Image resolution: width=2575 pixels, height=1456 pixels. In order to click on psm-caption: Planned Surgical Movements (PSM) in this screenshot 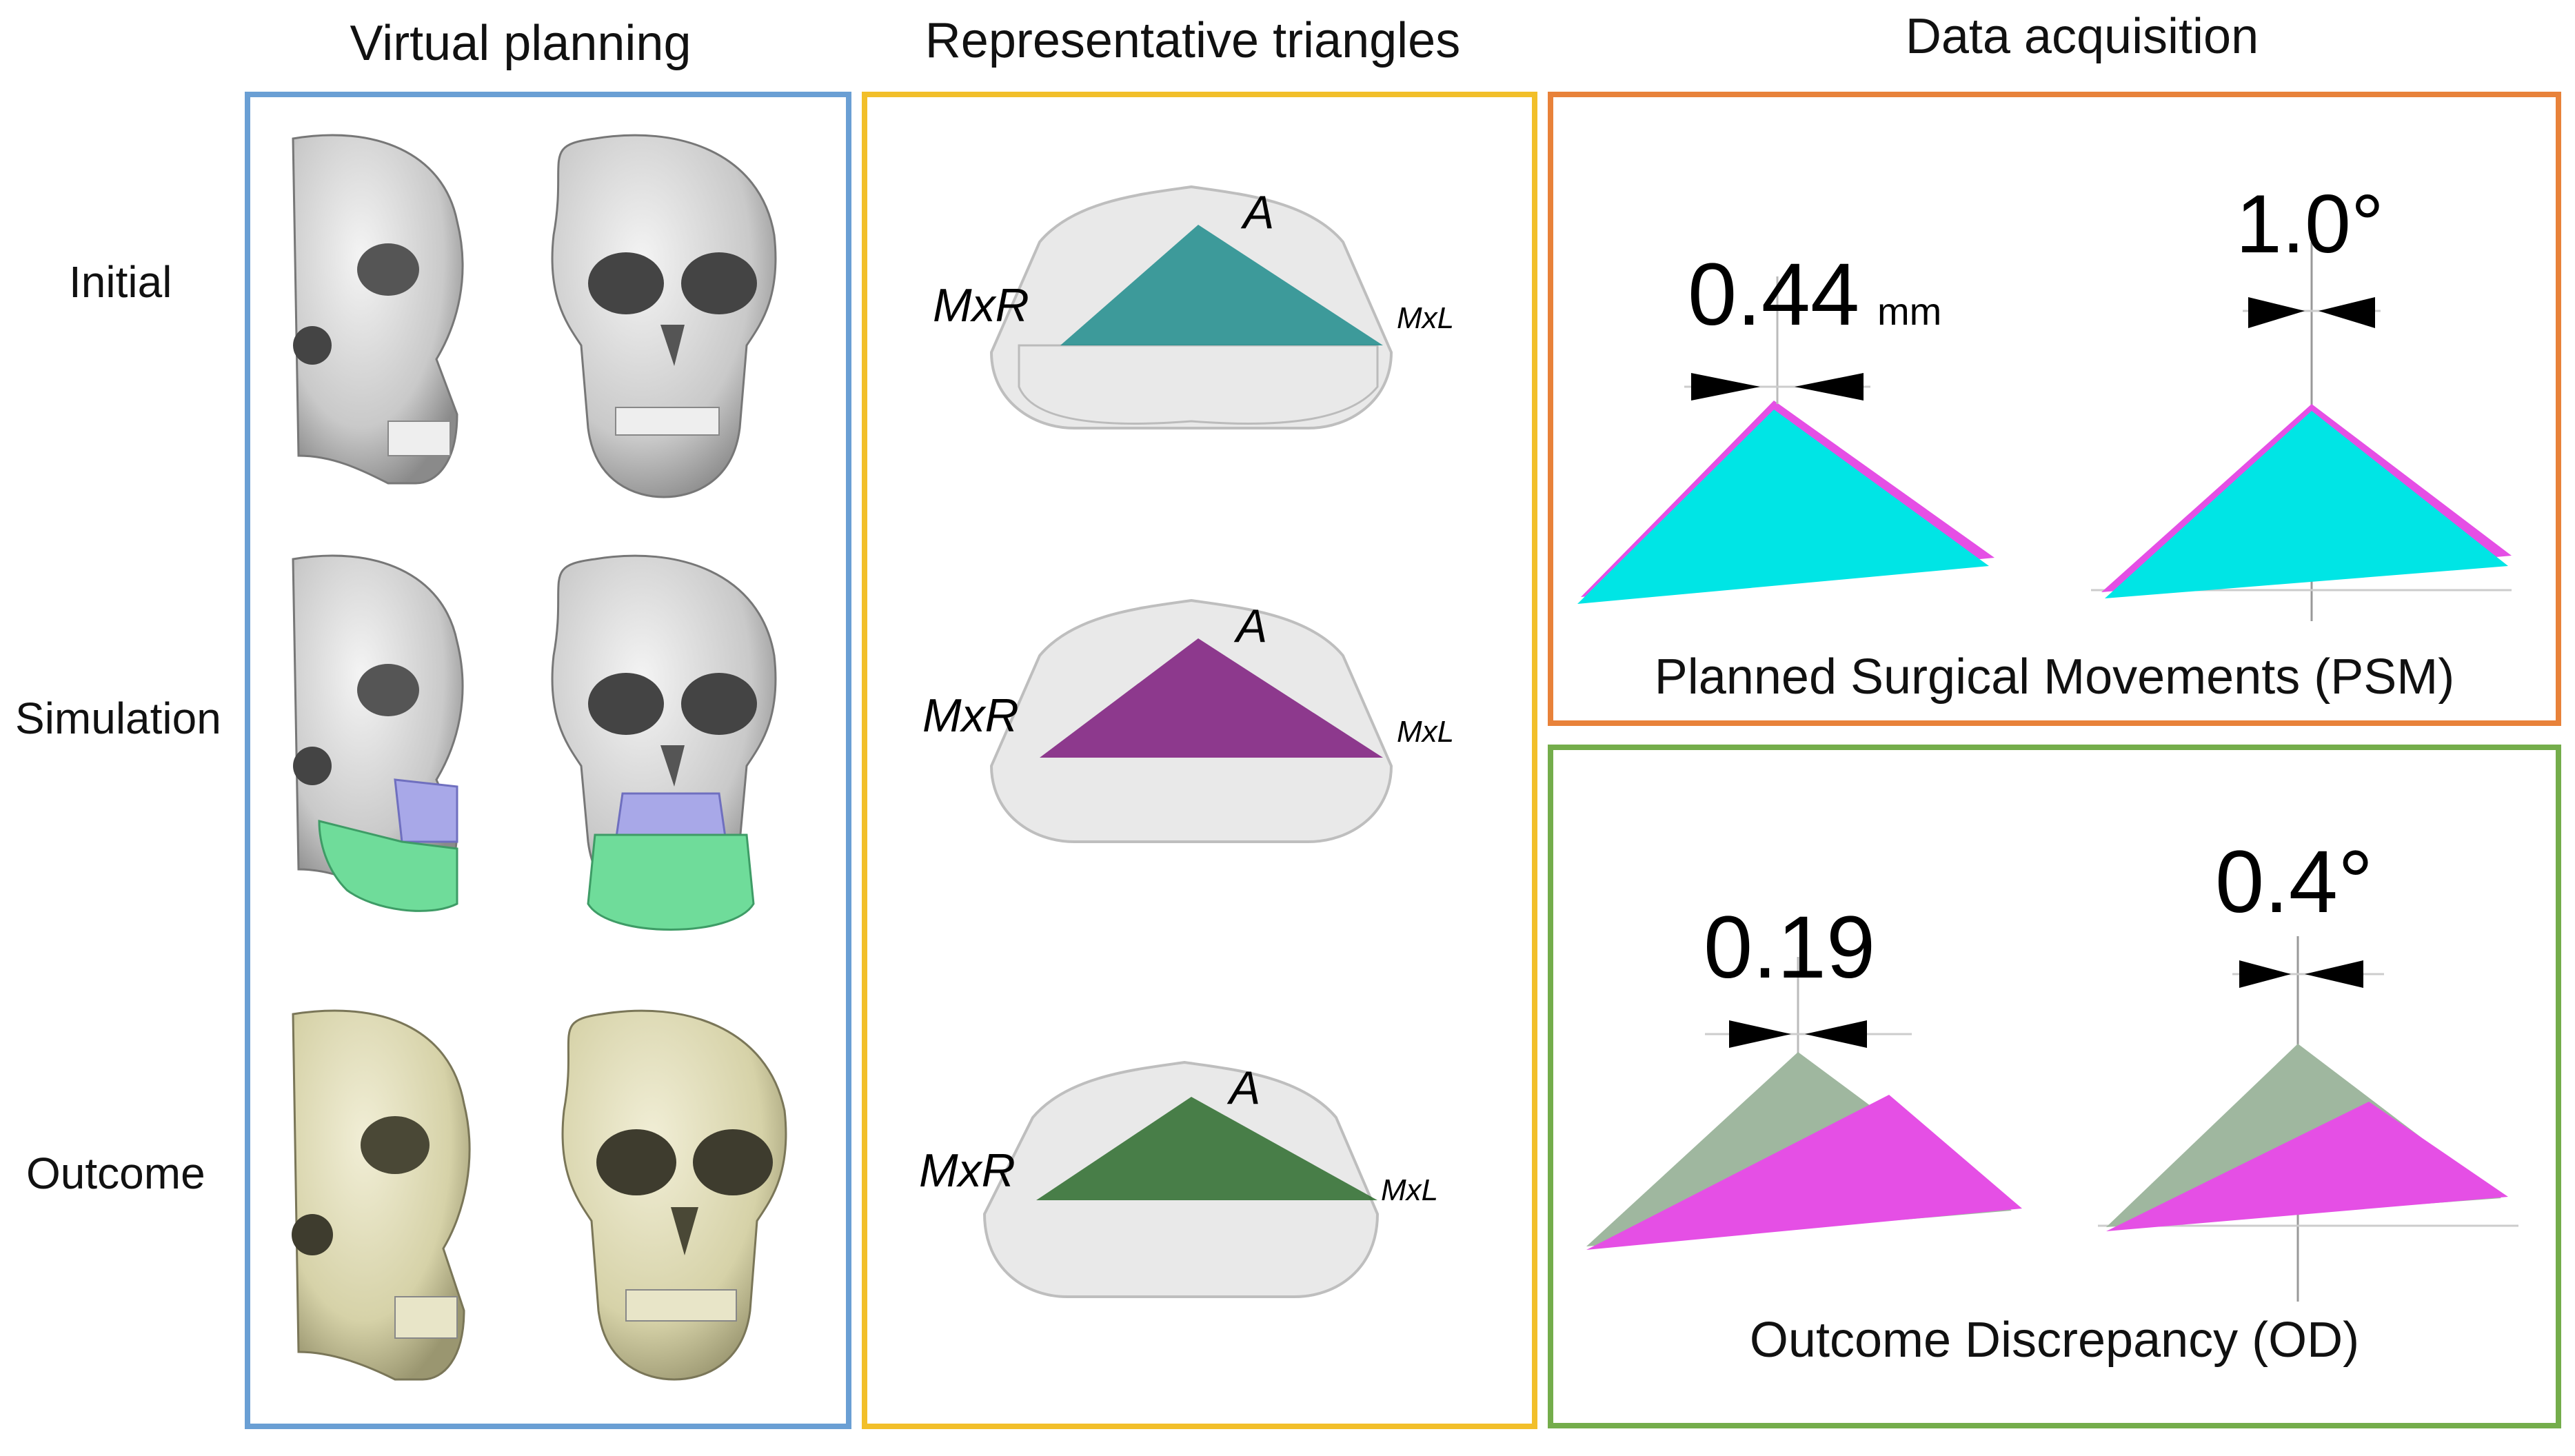, I will do `click(2054, 677)`.